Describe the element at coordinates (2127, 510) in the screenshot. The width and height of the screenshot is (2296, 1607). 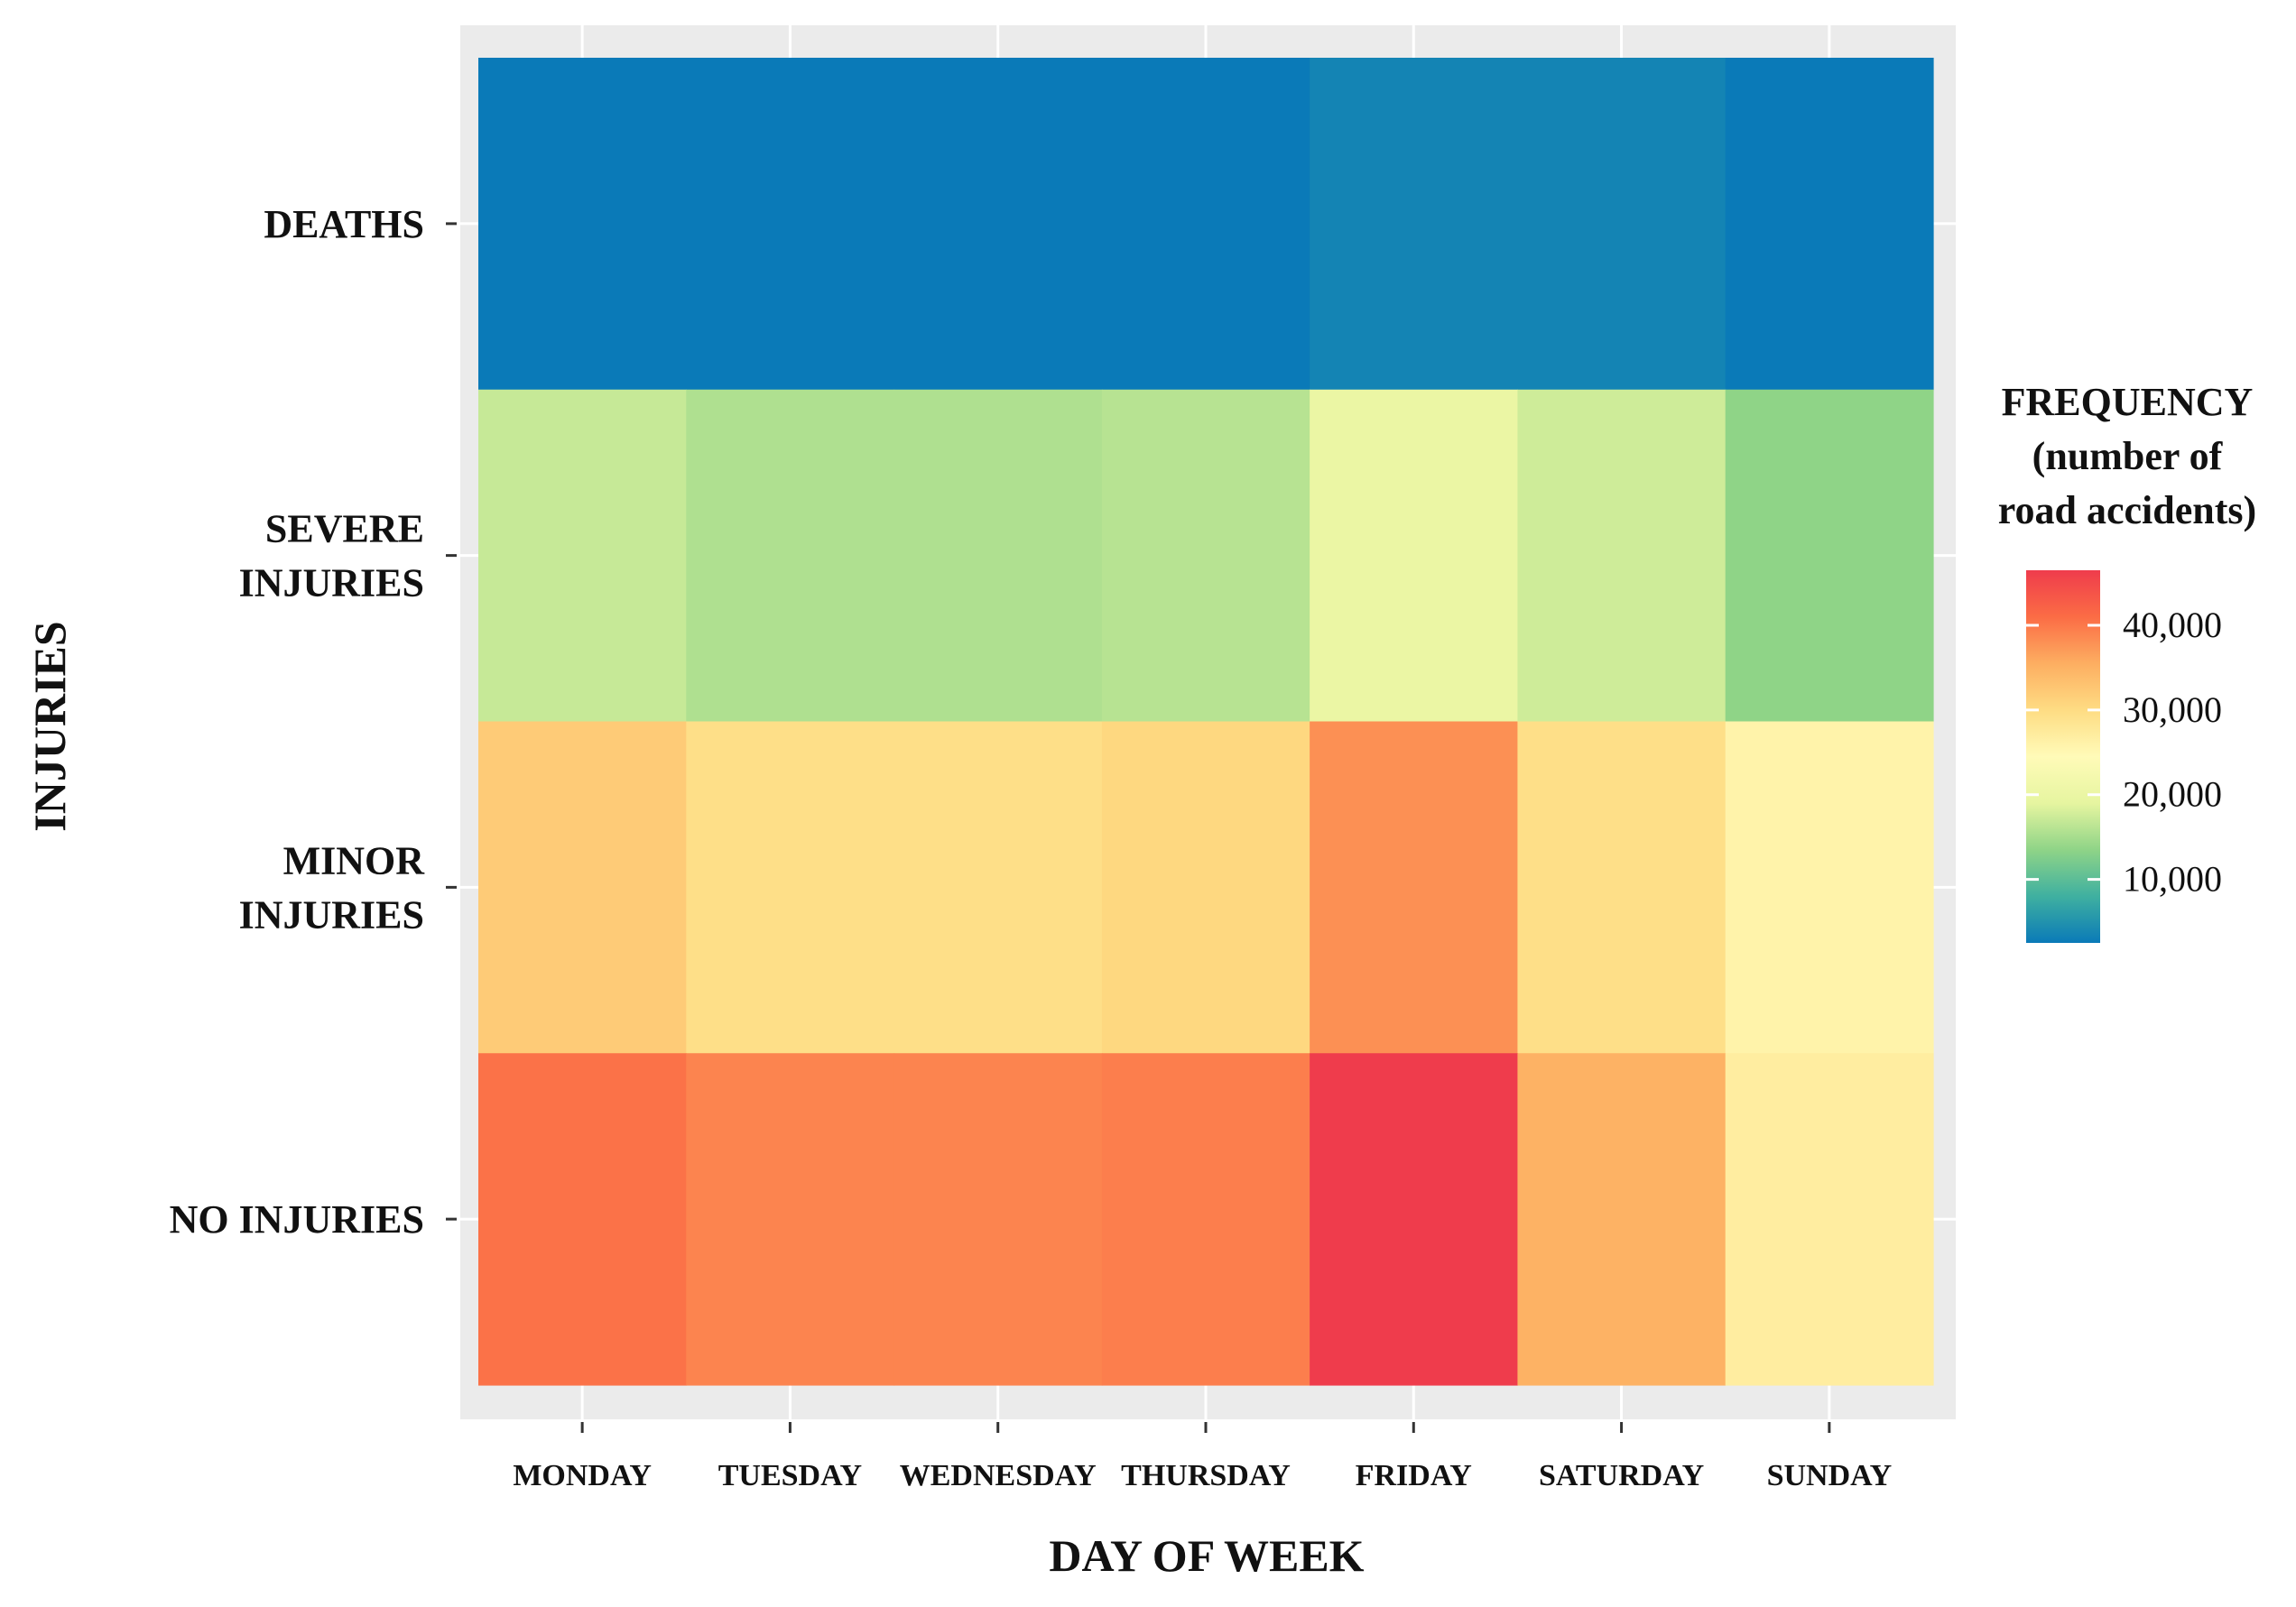
I see `legend-title-line-3: road accidents)` at that location.